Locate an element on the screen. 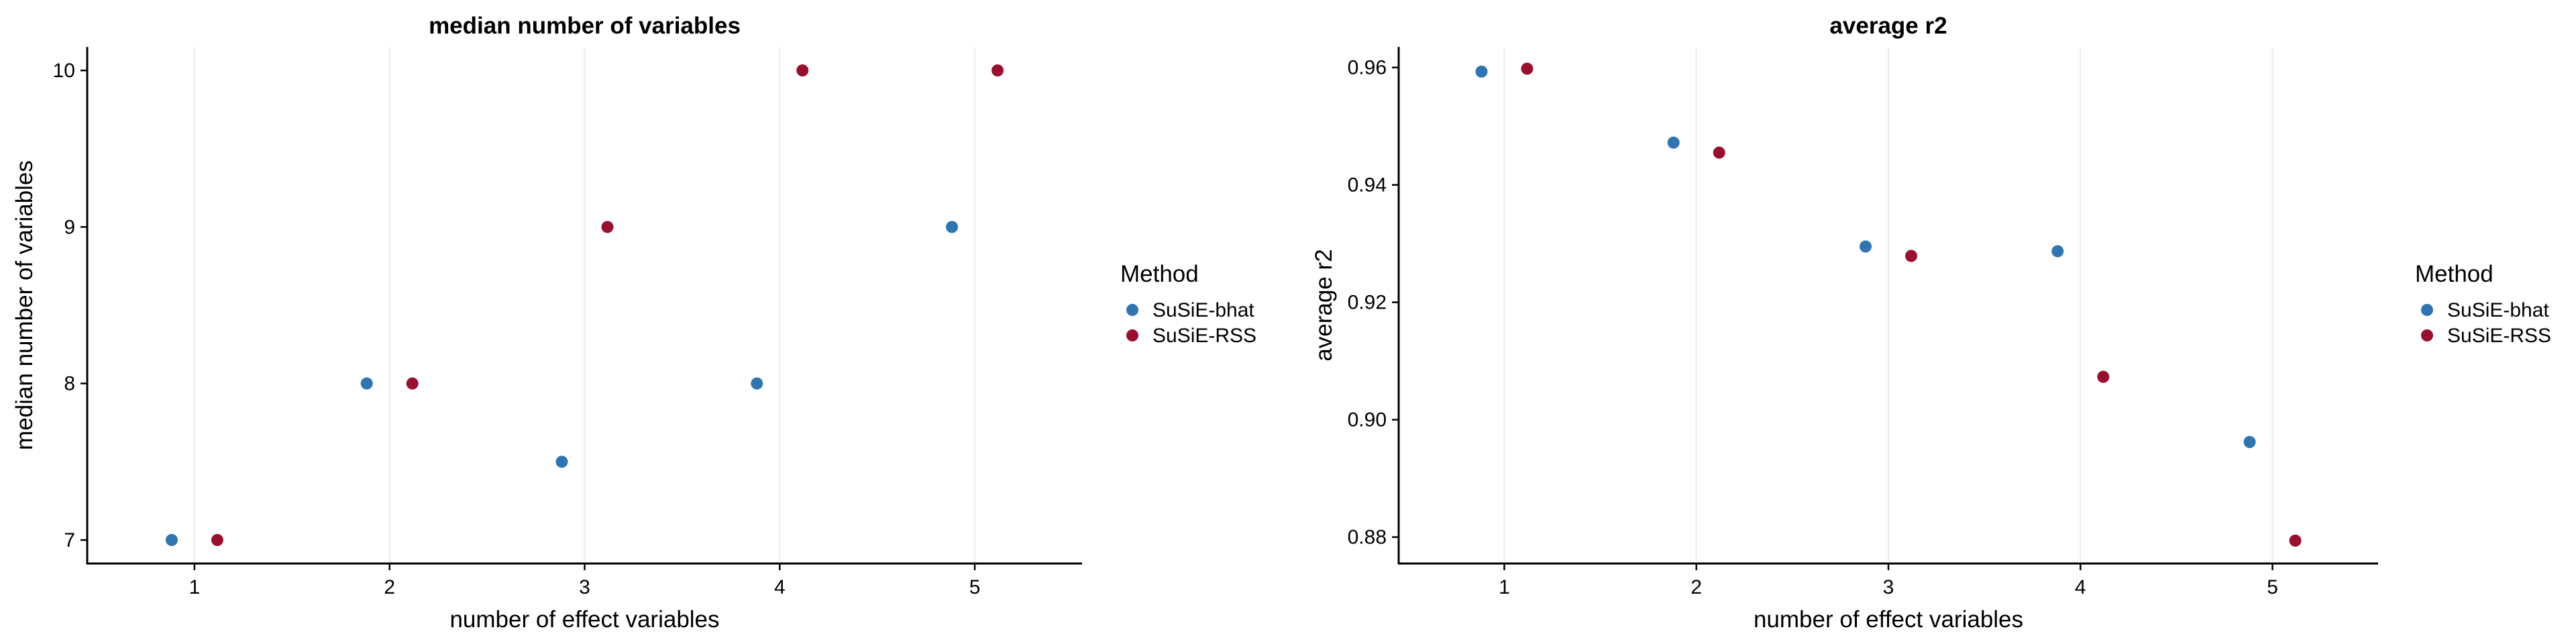 This screenshot has width=2576, height=644. y-tick-label: 9 is located at coordinates (69, 227).